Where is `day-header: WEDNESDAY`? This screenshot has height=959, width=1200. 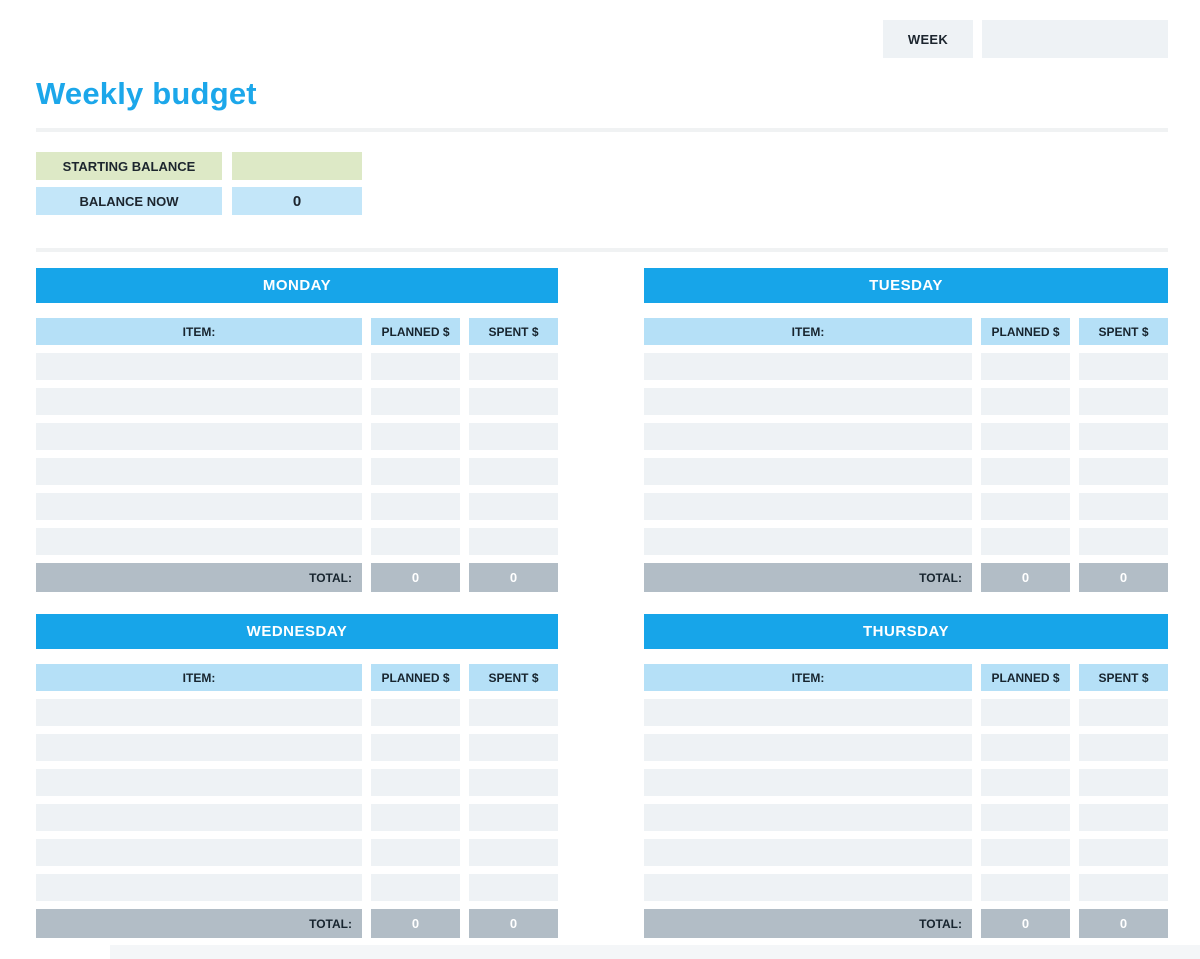 day-header: WEDNESDAY is located at coordinates (297, 631).